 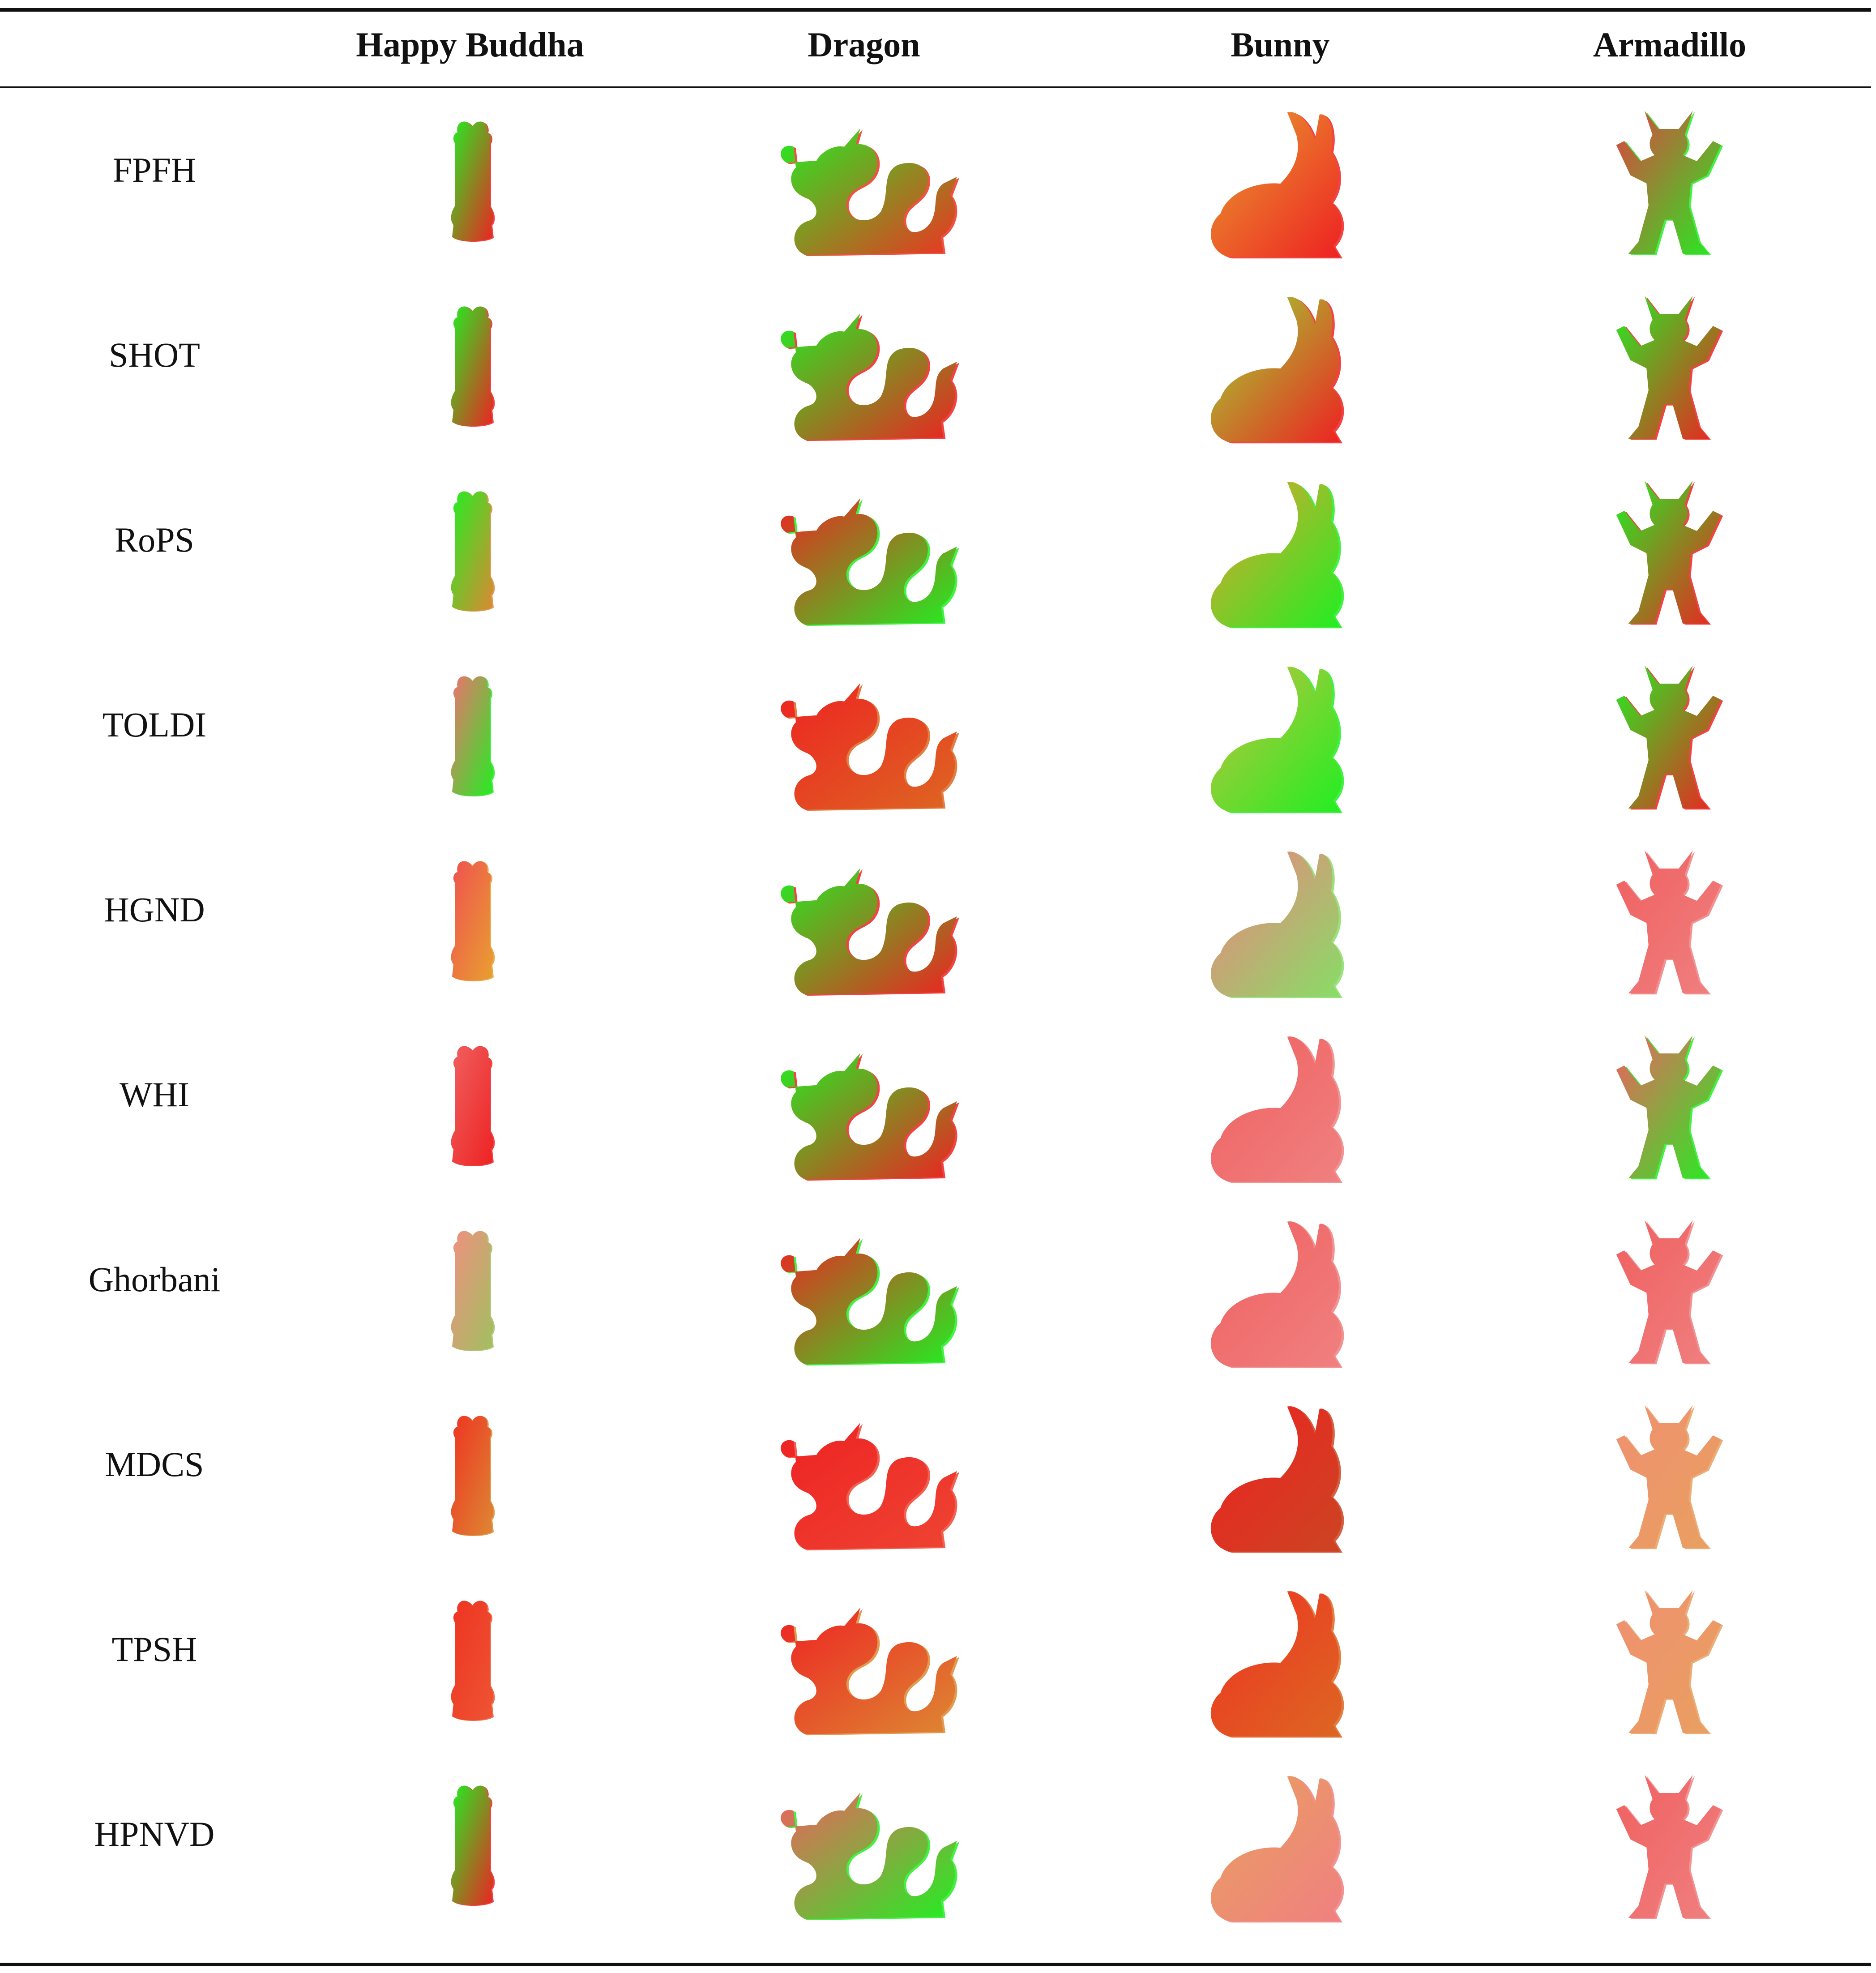 I want to click on registration-result-mdcs-happy-buddha, so click(x=473, y=1475).